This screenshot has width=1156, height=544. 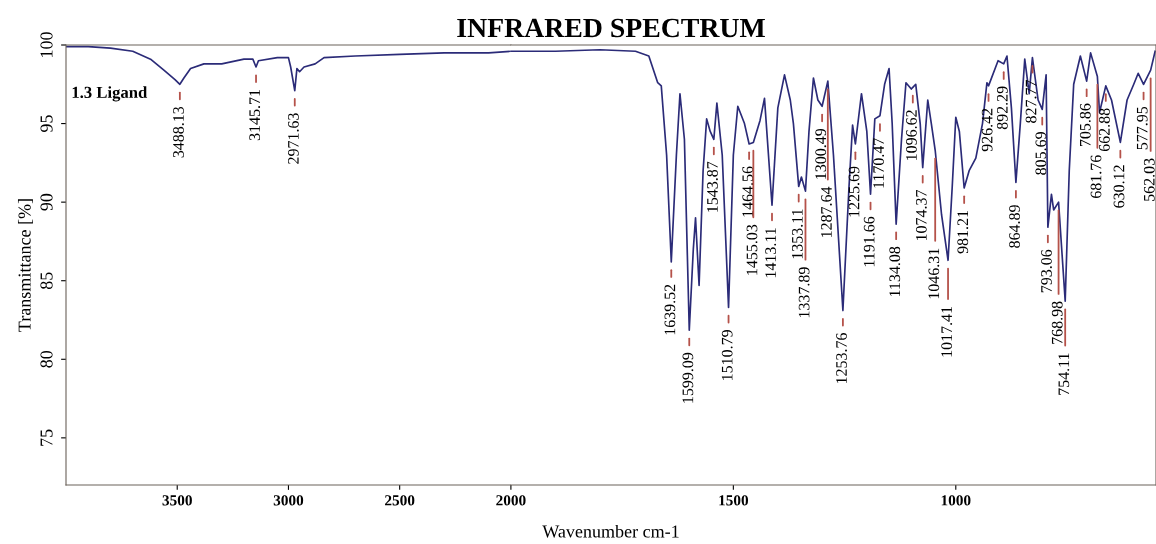 What do you see at coordinates (177, 500) in the screenshot?
I see `x-tick-label: 3500` at bounding box center [177, 500].